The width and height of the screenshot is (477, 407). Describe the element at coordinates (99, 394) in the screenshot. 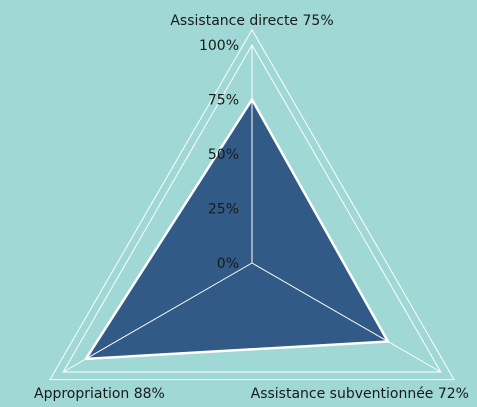

I see `axis-label-2: Appropriation 88%` at that location.